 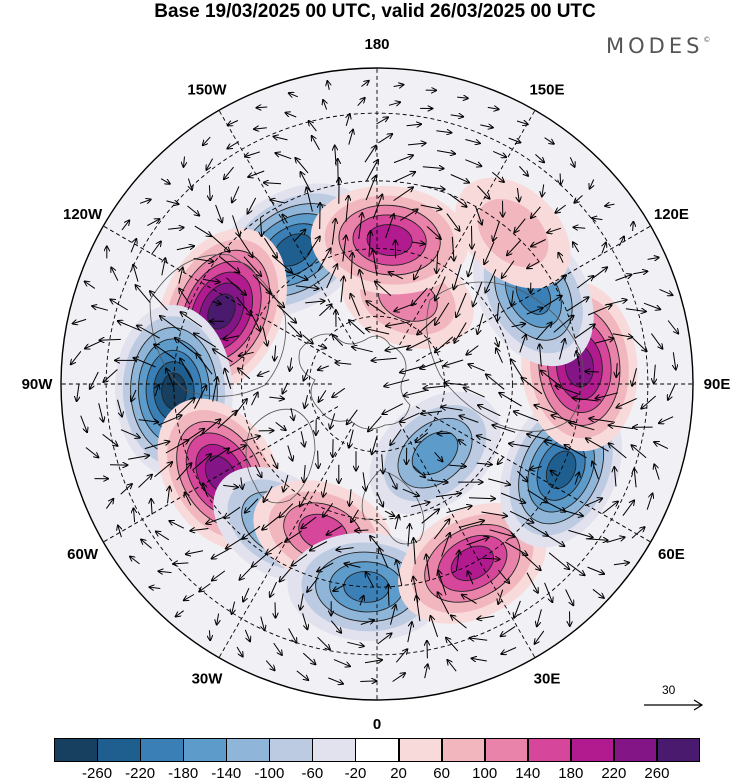 What do you see at coordinates (83, 554) in the screenshot?
I see `longitude-label: 60W` at bounding box center [83, 554].